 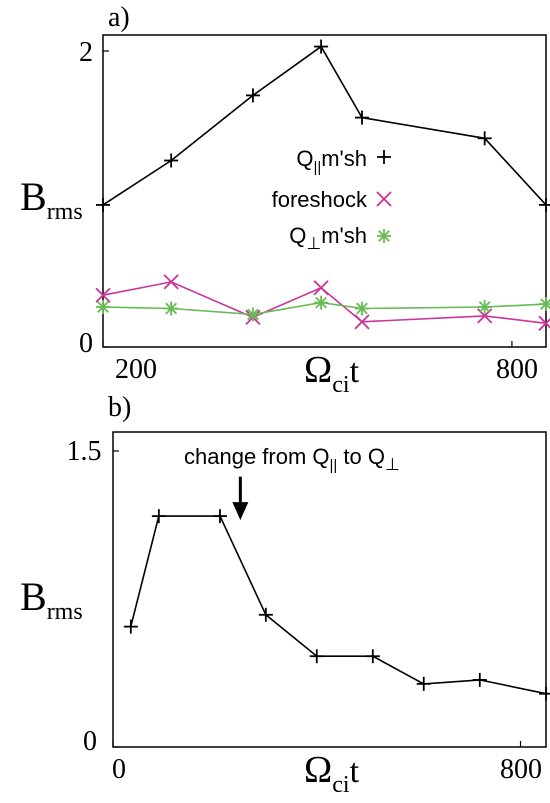 I want to click on annotation-text: change from Q|| to Q⊥, so click(x=292, y=459).